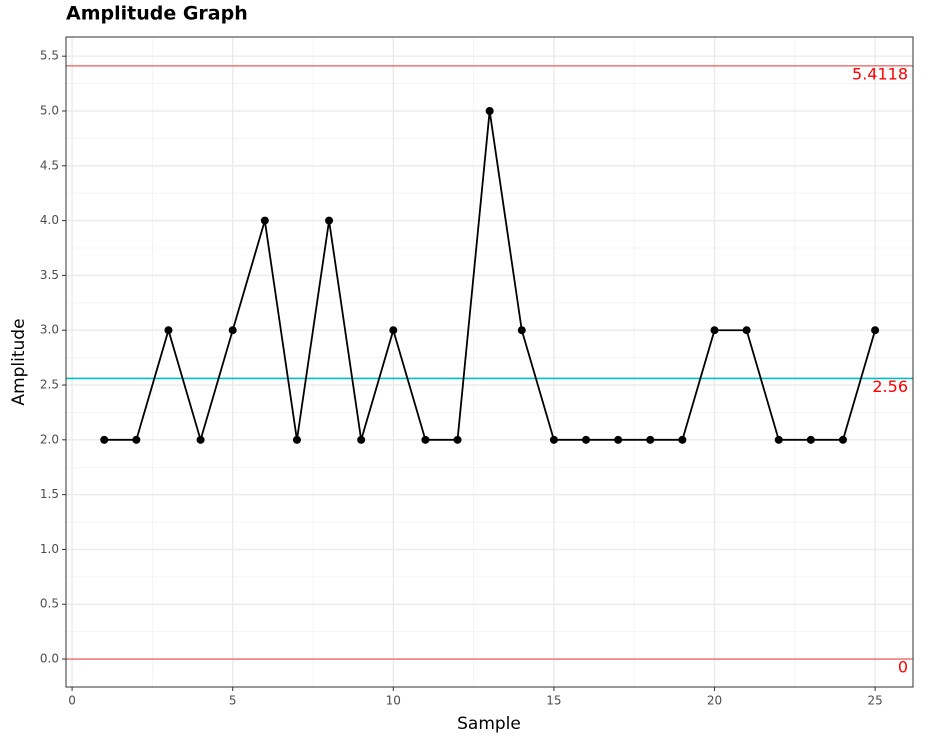 The height and width of the screenshot is (742, 933). I want to click on x-tick-label: 25, so click(874, 701).